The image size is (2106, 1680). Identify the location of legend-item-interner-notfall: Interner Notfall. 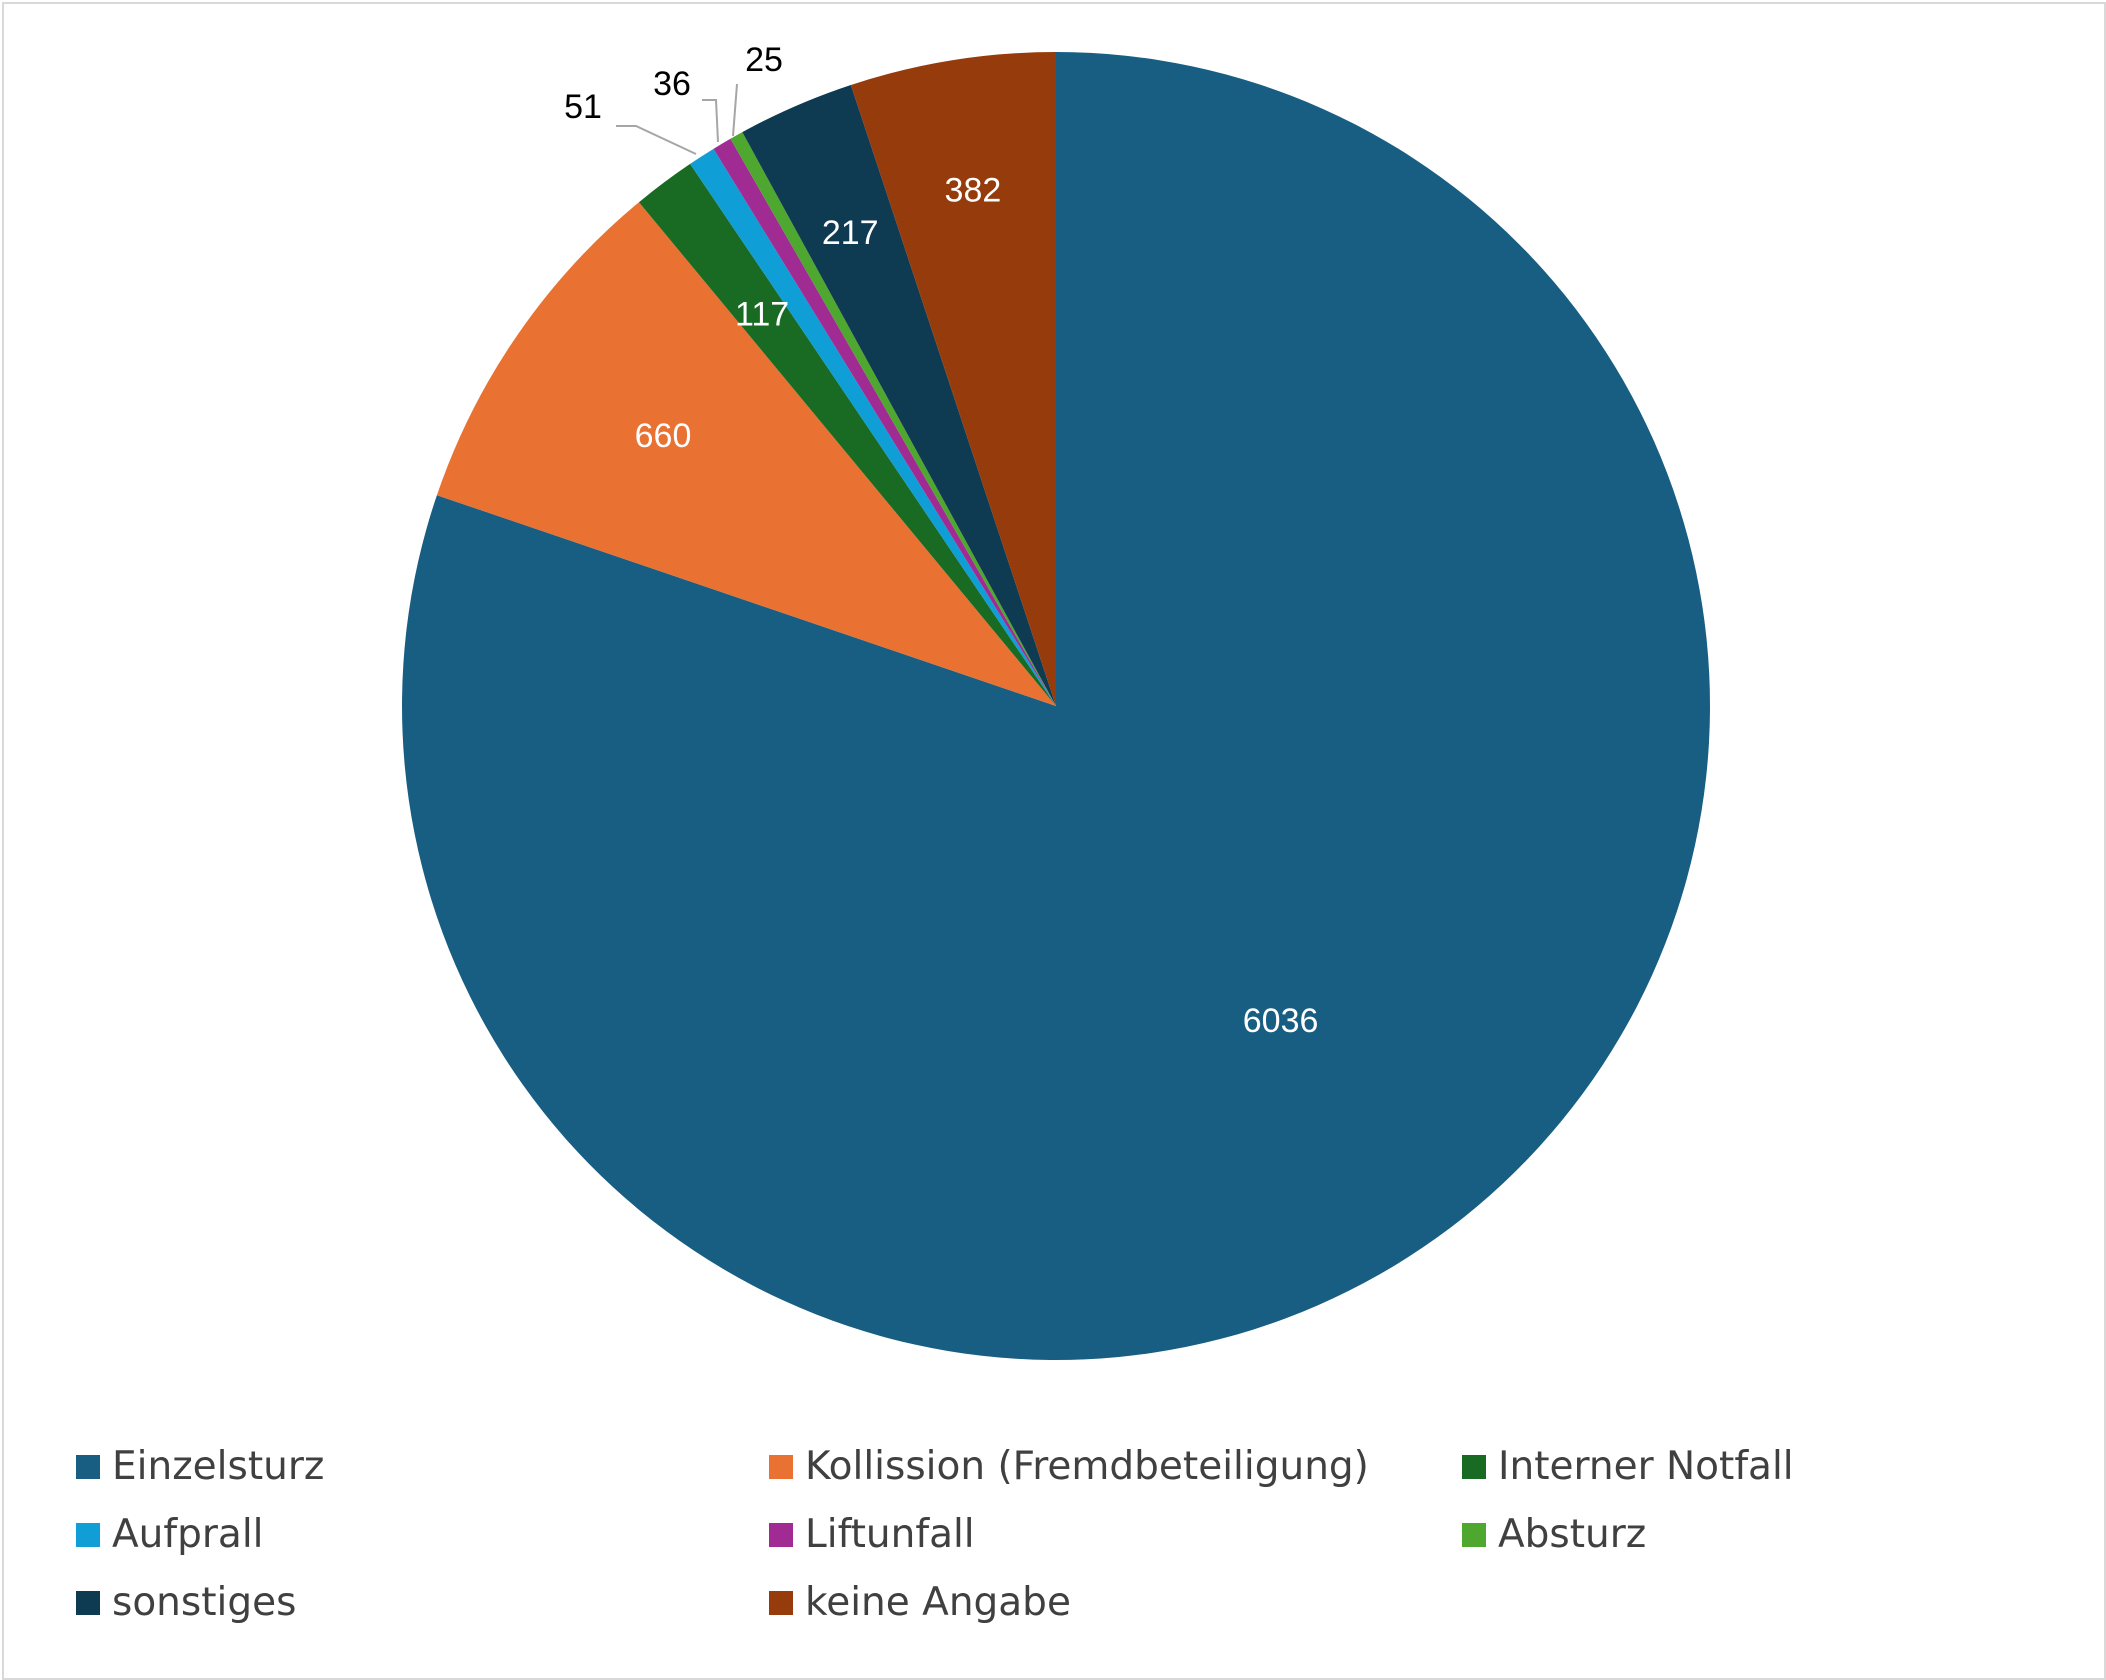
(1749, 1466).